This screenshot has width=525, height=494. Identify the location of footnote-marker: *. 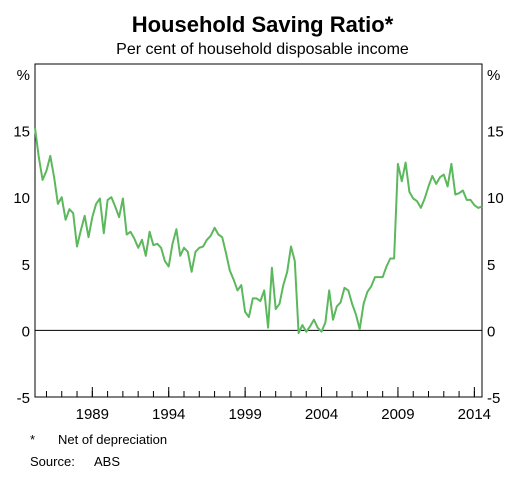
(33, 439).